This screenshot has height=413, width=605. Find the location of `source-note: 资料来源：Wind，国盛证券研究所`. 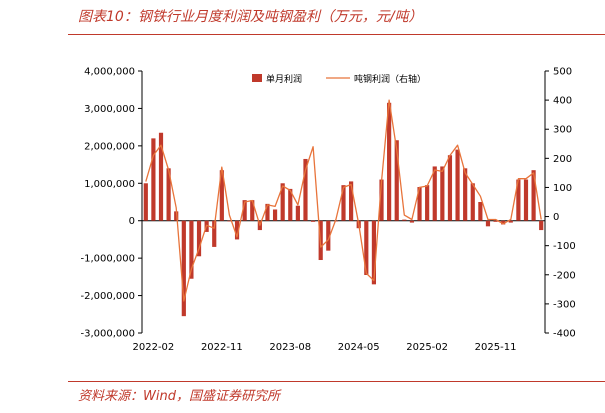

source-note: 资料来源：Wind，国盛证券研究所 is located at coordinates (179, 396).